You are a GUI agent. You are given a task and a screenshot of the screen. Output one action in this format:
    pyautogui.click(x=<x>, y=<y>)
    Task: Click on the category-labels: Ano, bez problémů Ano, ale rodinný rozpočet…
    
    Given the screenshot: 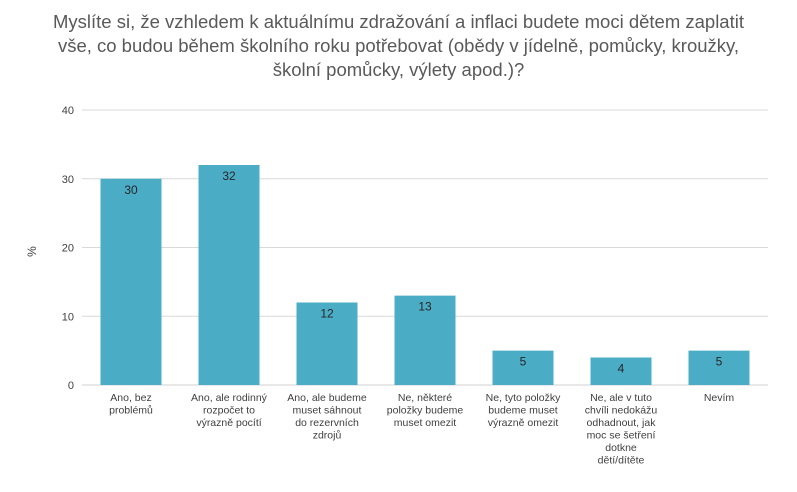 What is the action you would take?
    pyautogui.click(x=421, y=429)
    